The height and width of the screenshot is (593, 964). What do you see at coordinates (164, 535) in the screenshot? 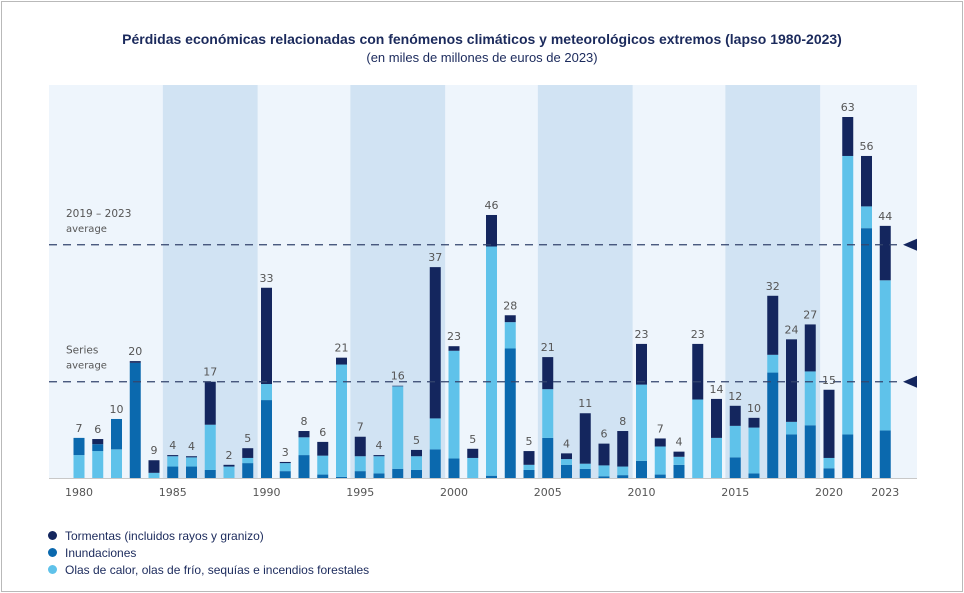
I see `legend-label-storms: Tormentas (incluidos rayos y granizo)` at bounding box center [164, 535].